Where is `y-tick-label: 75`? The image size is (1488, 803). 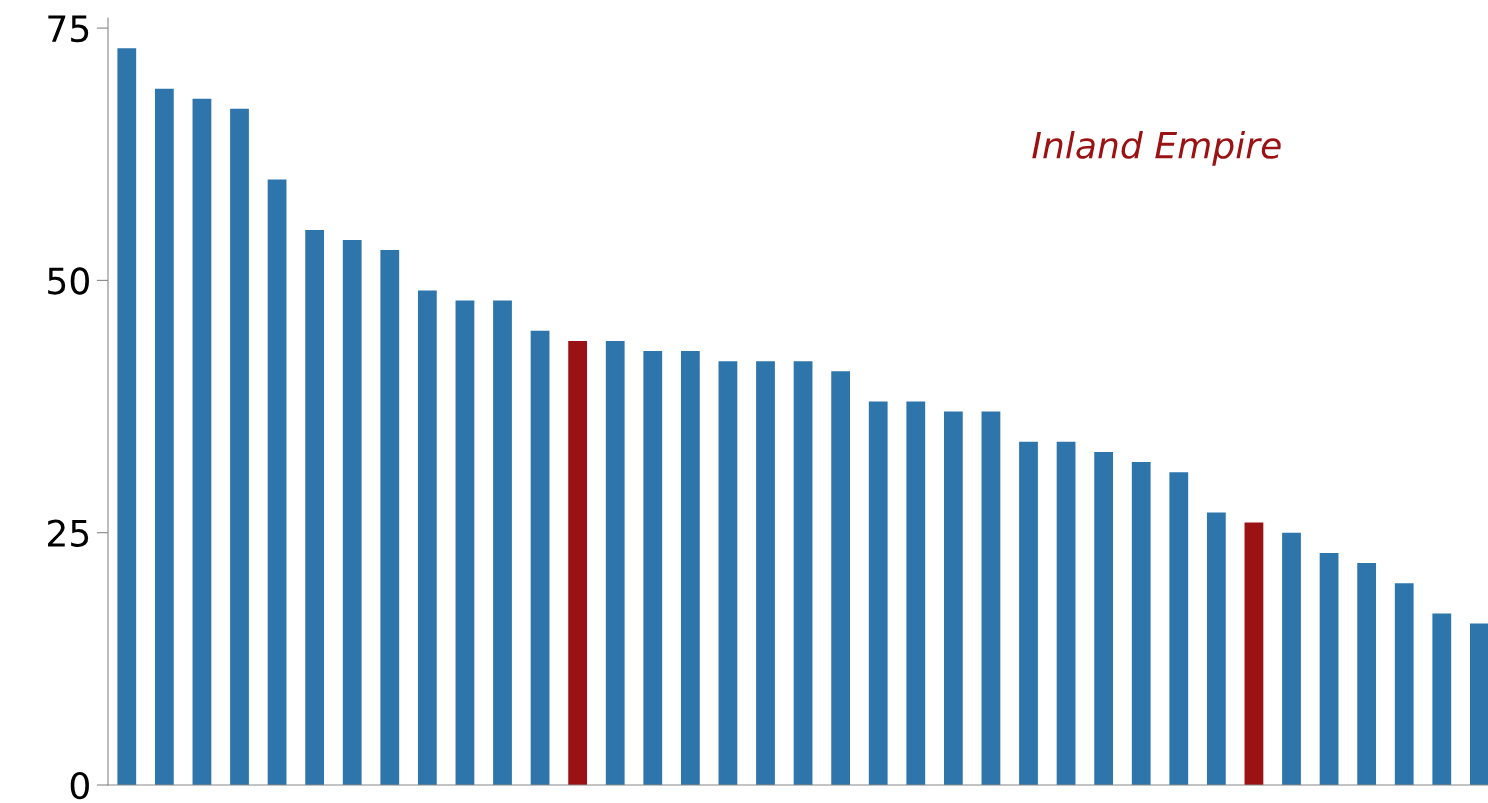
y-tick-label: 75 is located at coordinates (68, 29).